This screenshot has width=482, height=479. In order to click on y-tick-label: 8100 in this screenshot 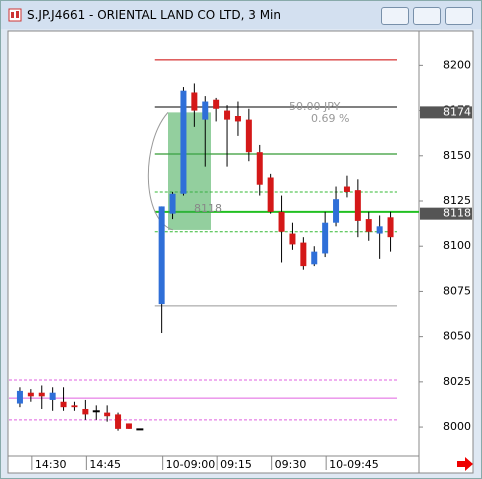, I will do `click(457, 245)`.